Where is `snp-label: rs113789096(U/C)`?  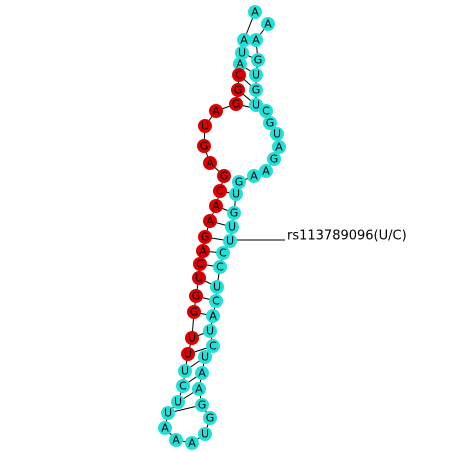 snp-label: rs113789096(U/C) is located at coordinates (347, 236).